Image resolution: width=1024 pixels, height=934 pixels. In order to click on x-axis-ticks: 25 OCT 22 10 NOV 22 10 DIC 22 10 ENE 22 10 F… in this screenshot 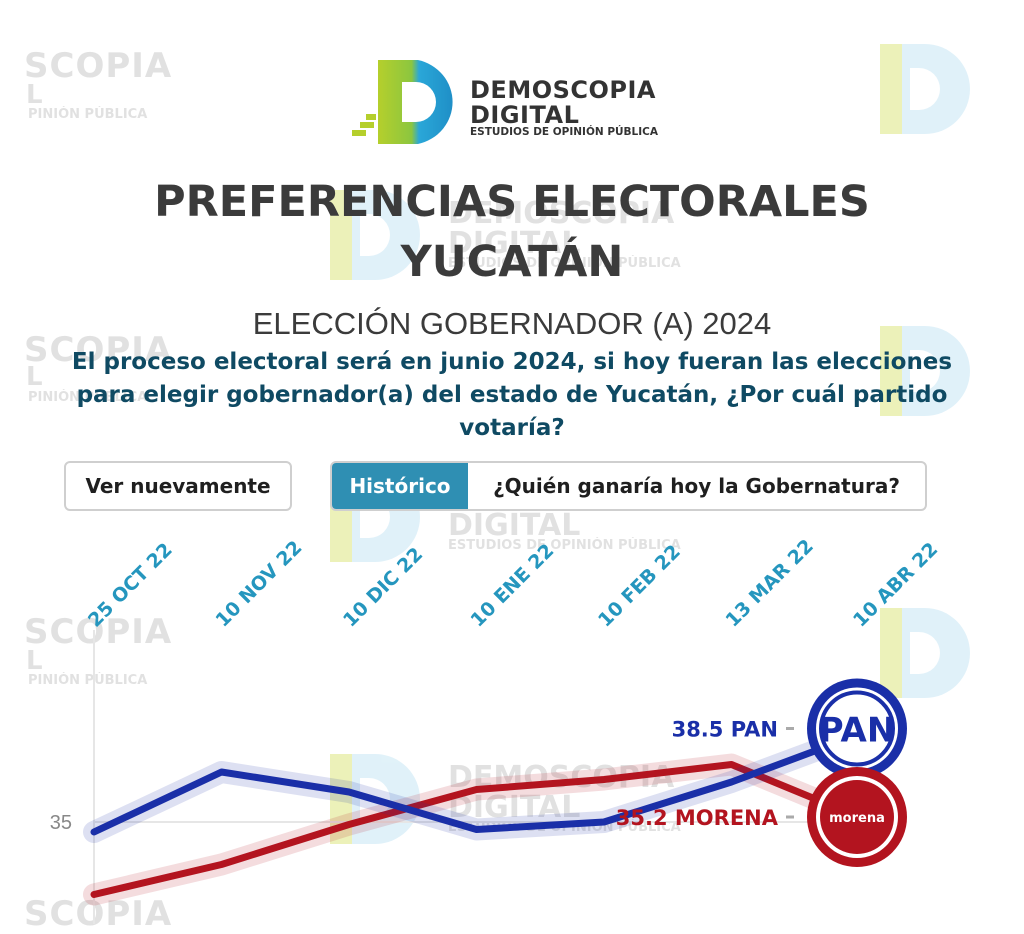, I will do `click(513, 583)`.